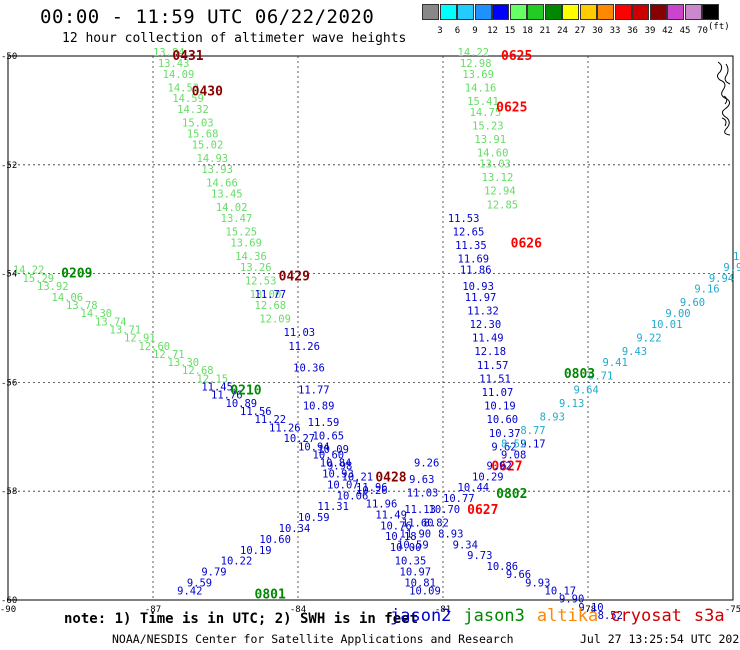 The image size is (740, 650). What do you see at coordinates (732, 610) in the screenshot?
I see `lon-tick-label: -75` at bounding box center [732, 610].